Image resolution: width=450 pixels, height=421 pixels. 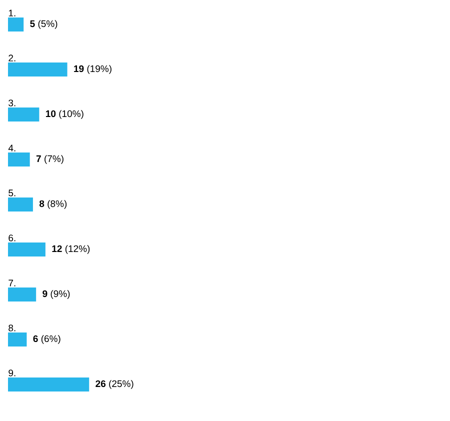 I want to click on y-tick-label: 2., so click(x=12, y=58).